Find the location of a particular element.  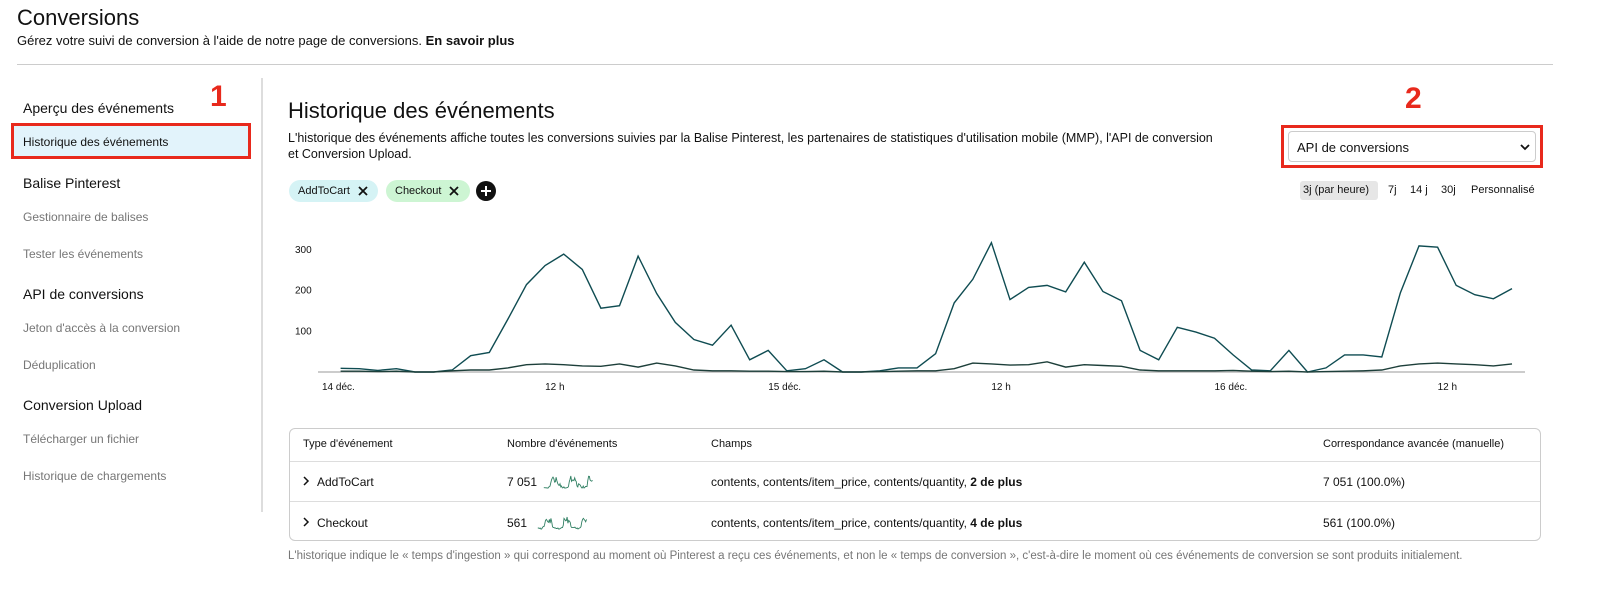

column-header: Nombre d'événements is located at coordinates (562, 444).